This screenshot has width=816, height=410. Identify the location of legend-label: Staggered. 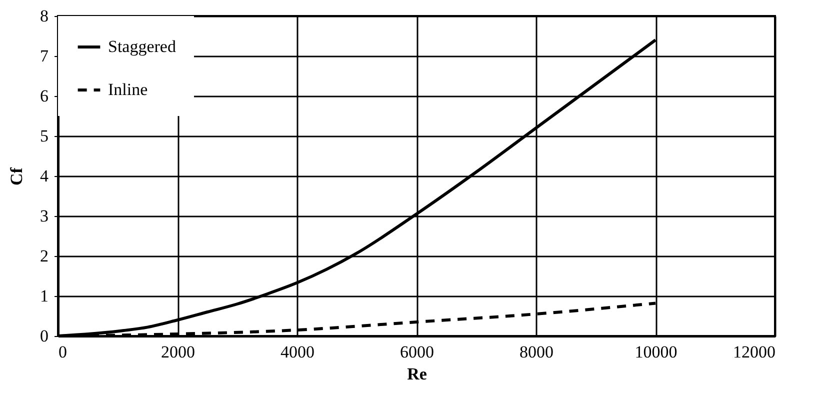
(142, 46).